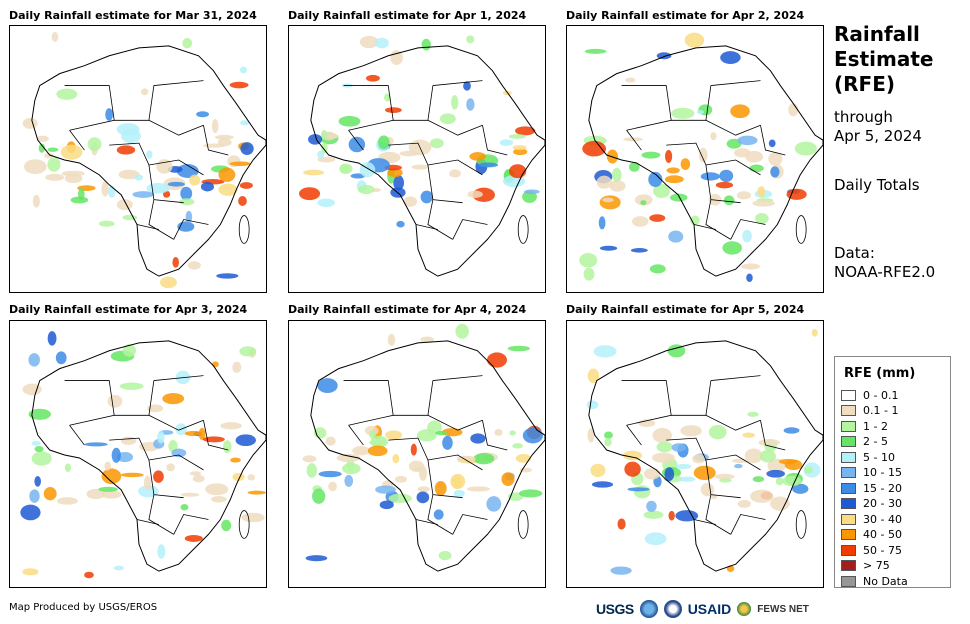  I want to click on legend-item: 40 - 50, so click(871, 535).